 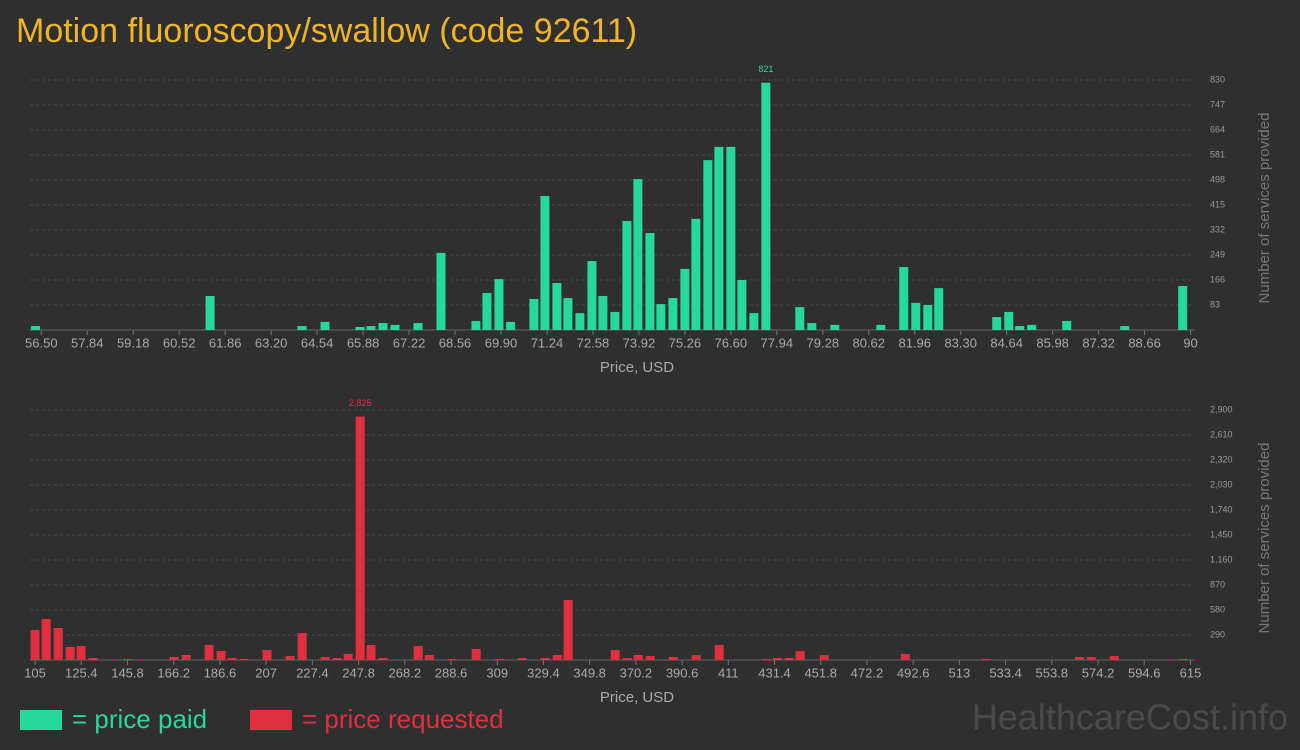 I want to click on x-tick-label: 288.6, so click(x=451, y=672).